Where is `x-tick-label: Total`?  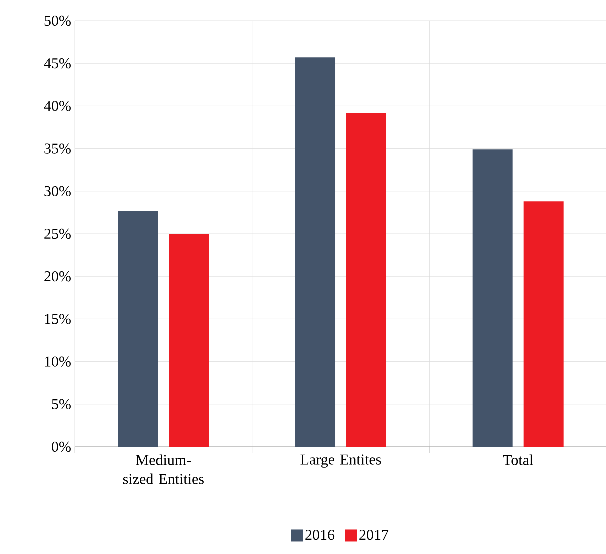
x-tick-label: Total is located at coordinates (518, 460).